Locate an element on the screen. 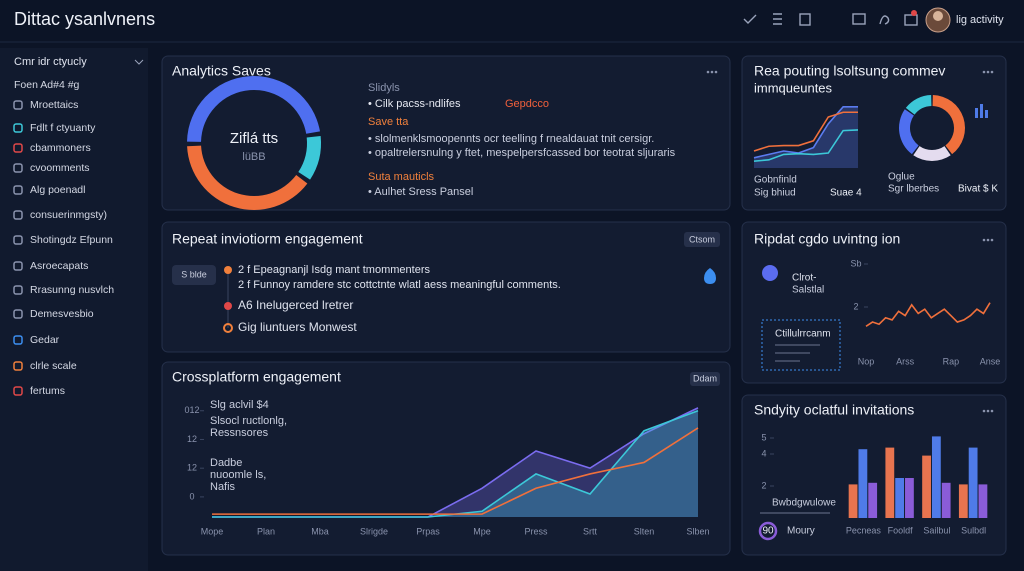 The image size is (1024, 571). icon-doc is located at coordinates (805, 19).